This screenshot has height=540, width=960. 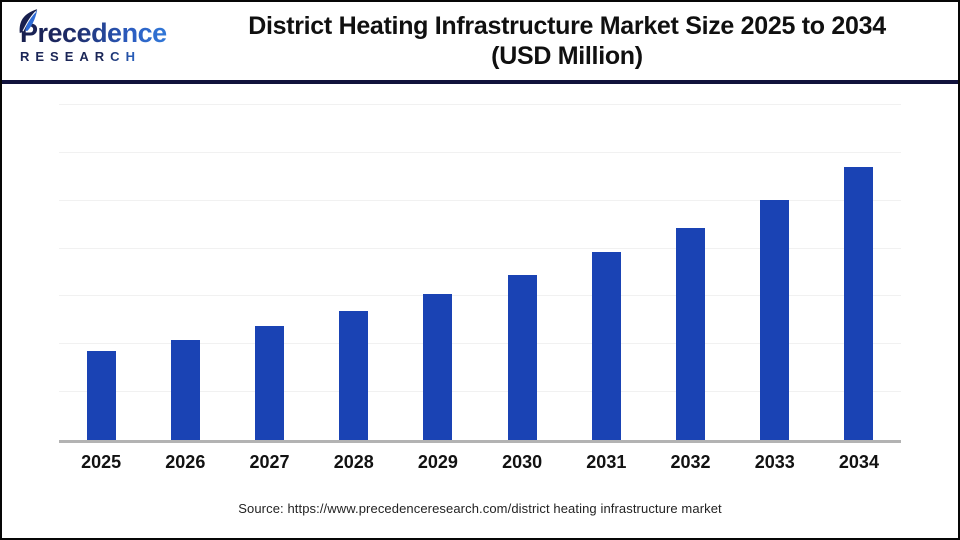 I want to click on bar-slot-2030, so click(x=522, y=274).